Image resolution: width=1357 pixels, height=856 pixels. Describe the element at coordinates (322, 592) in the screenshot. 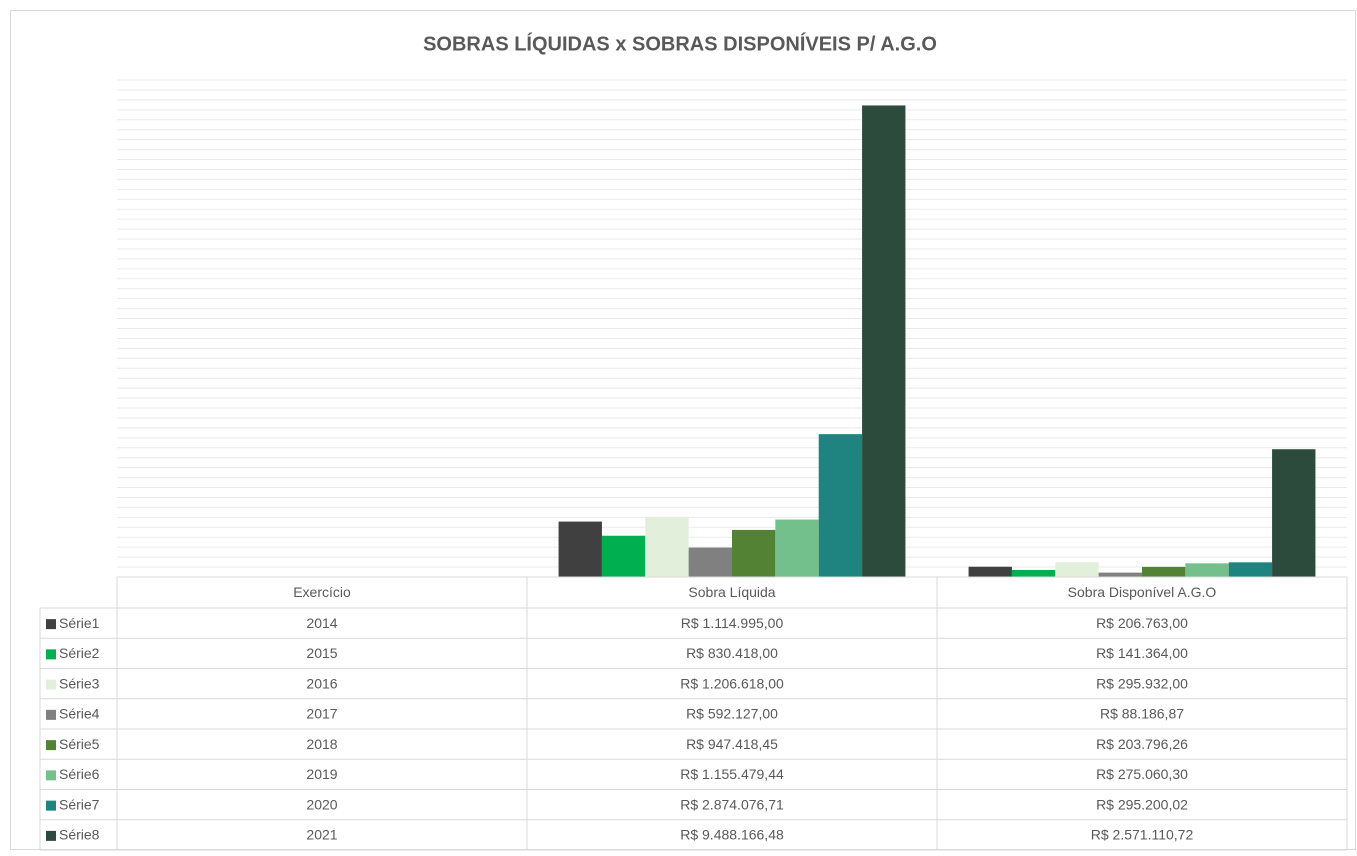

I see `table-header: Exercício` at that location.